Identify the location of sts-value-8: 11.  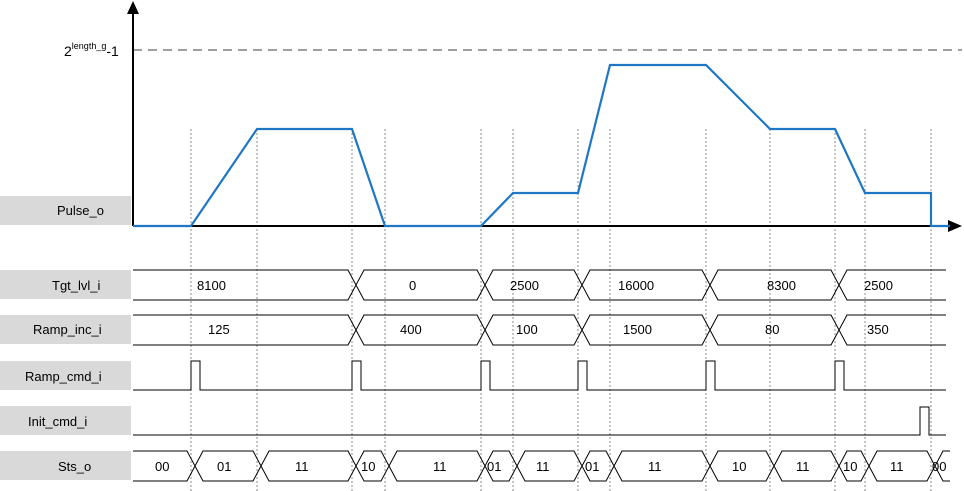
(655, 466).